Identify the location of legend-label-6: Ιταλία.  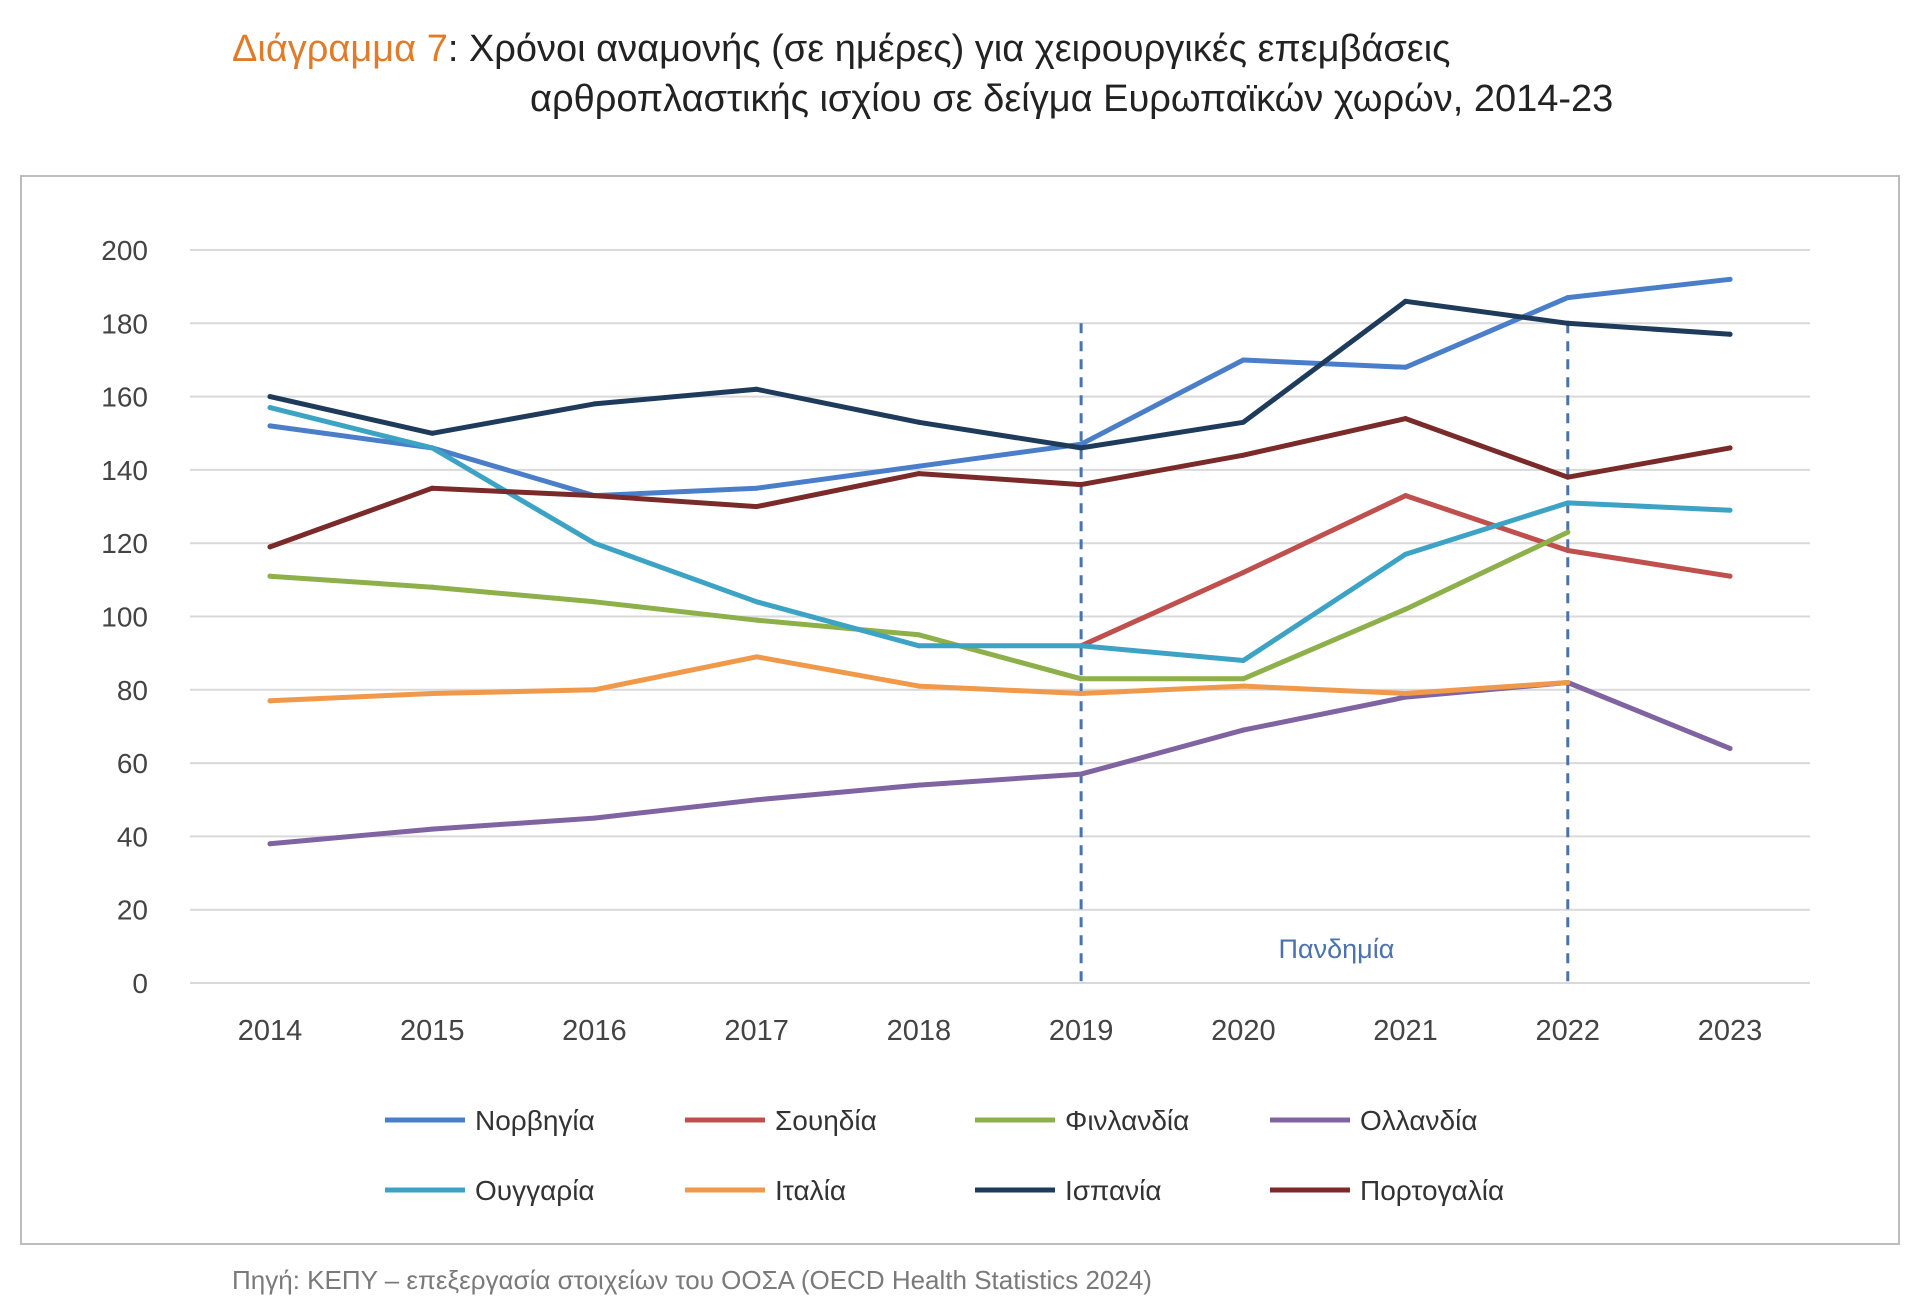
(810, 1190).